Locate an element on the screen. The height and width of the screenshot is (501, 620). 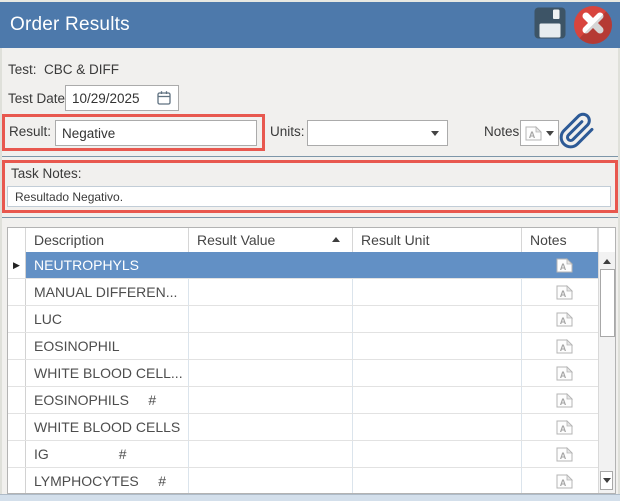
test-label: Test: is located at coordinates (22, 69).